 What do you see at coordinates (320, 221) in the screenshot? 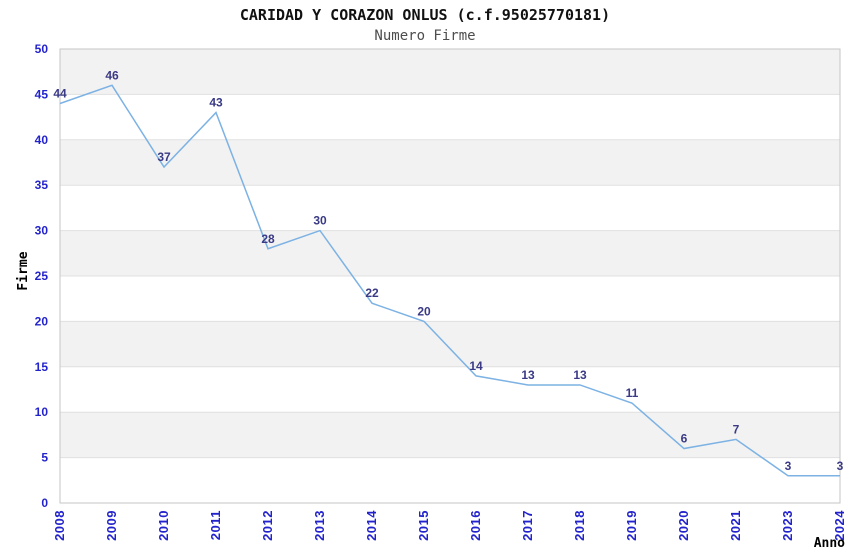
I see `data-point-label: 30` at bounding box center [320, 221].